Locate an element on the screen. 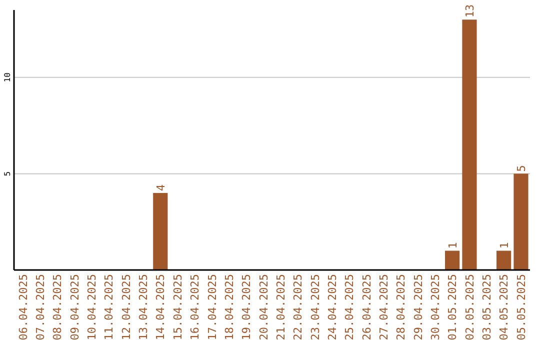 The image size is (540, 340). x-tick-label: 08.04.2025 is located at coordinates (57, 307).